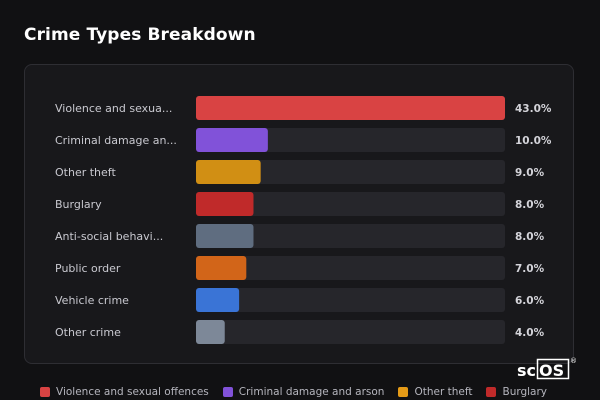 Image resolution: width=600 pixels, height=400 pixels. What do you see at coordinates (533, 109) in the screenshot?
I see `value-label: 43.0%` at bounding box center [533, 109].